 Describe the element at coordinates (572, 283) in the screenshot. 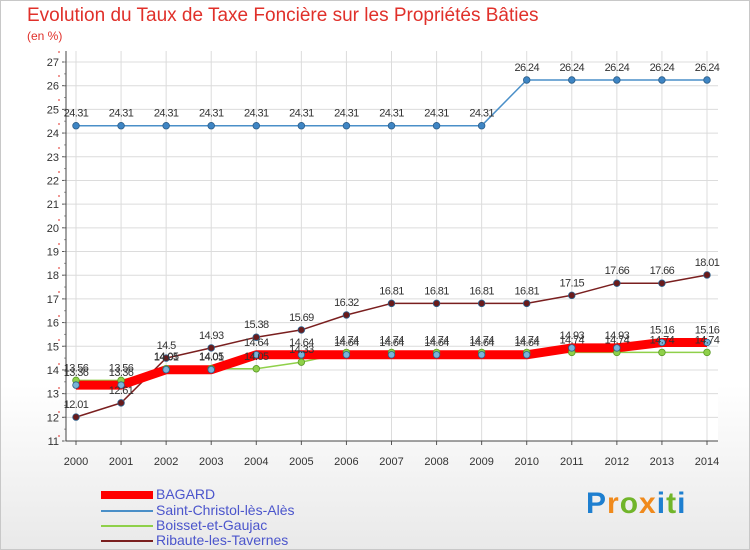

I see `data-label-ribaute: 17.15` at that location.